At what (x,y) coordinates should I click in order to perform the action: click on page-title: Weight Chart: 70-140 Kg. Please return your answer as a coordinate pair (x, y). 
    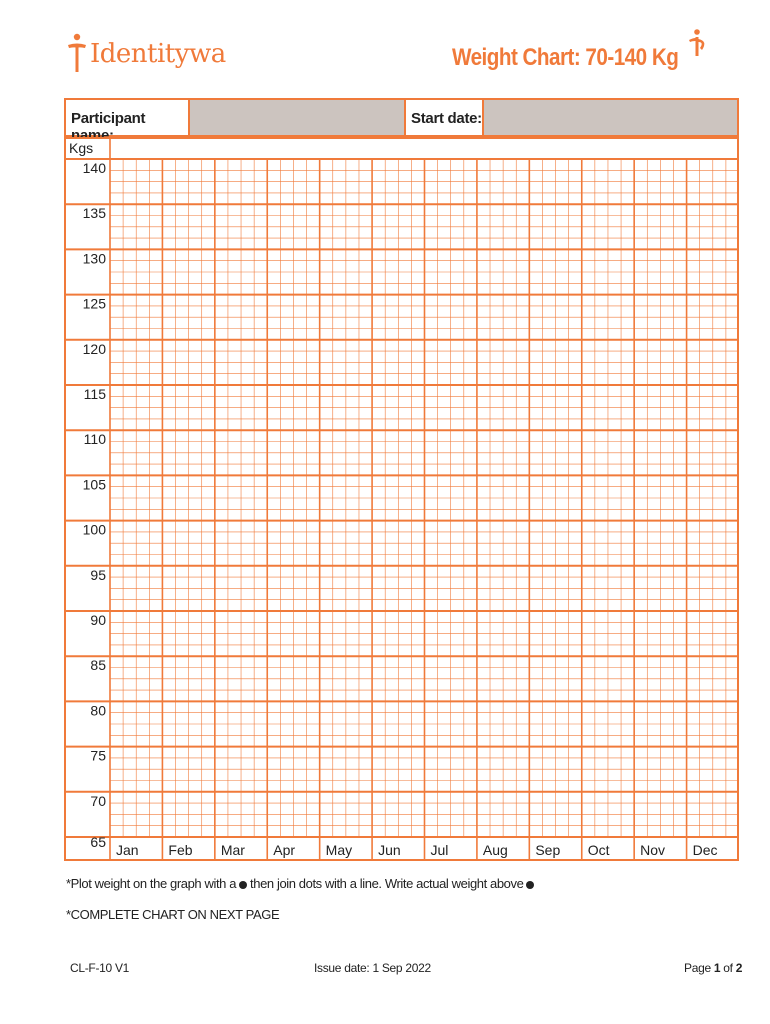
    Looking at the image, I should click on (565, 57).